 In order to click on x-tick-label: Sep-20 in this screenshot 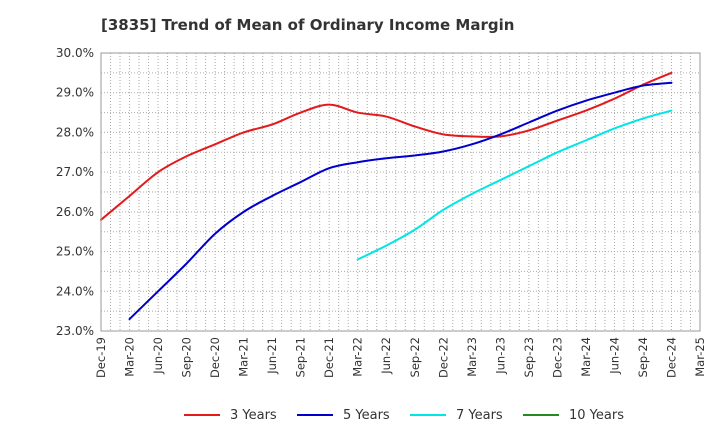, I will do `click(187, 357)`.